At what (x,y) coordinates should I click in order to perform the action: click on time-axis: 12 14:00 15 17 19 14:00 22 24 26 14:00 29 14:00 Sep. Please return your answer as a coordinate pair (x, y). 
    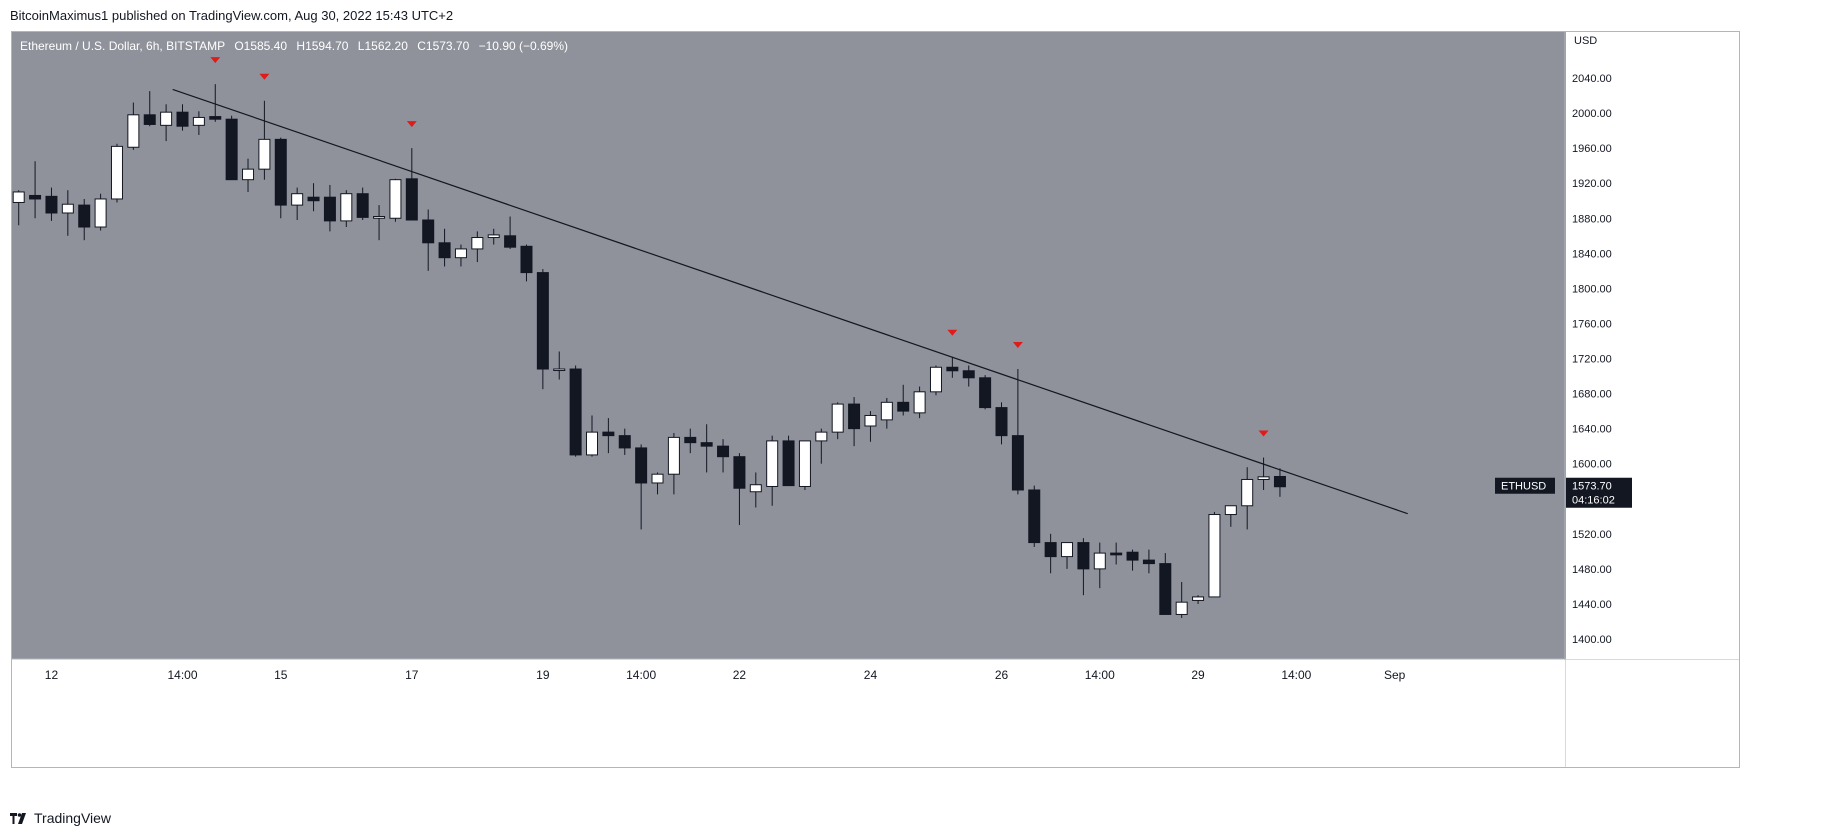
    Looking at the image, I should click on (725, 675).